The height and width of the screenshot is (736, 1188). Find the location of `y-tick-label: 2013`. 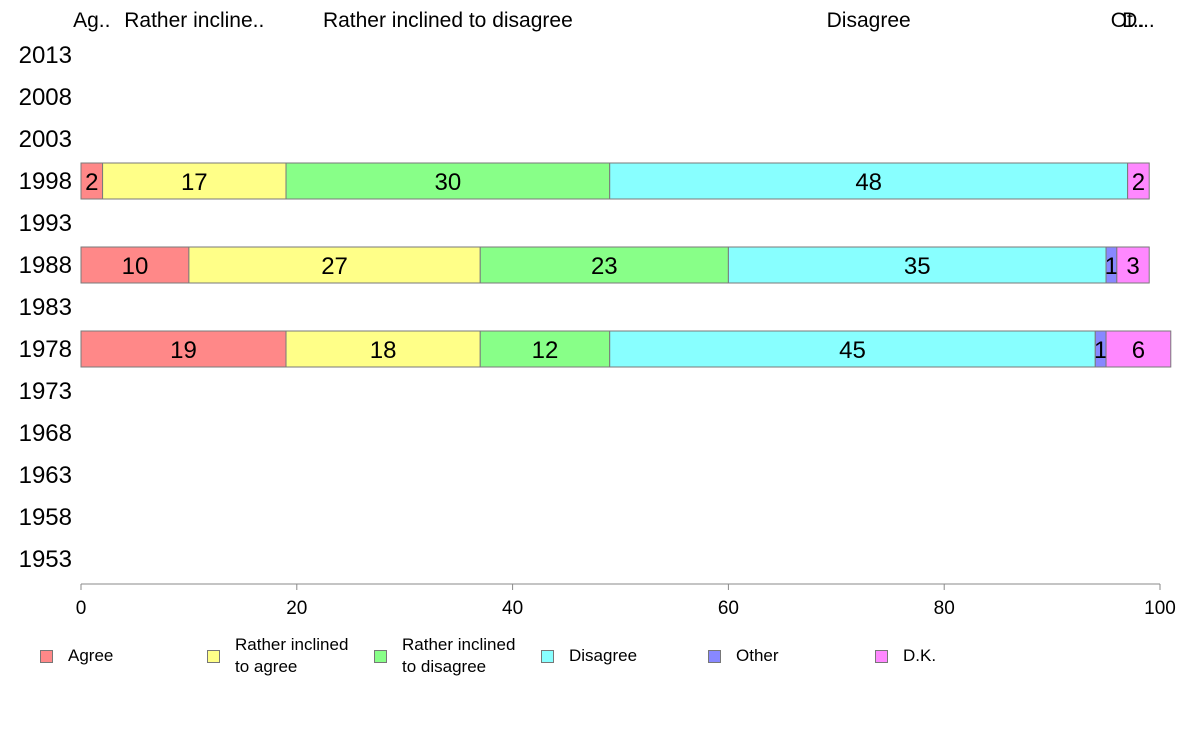

y-tick-label: 2013 is located at coordinates (45, 55).